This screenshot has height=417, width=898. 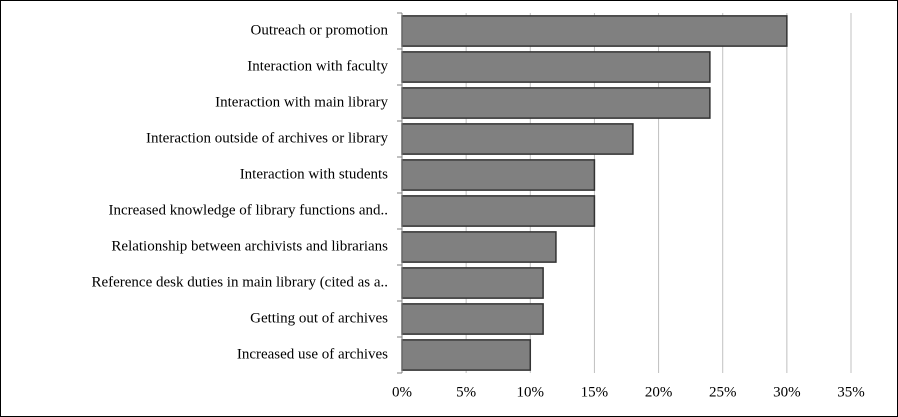 I want to click on y-tick-label: Interaction with main library, so click(x=301, y=102).